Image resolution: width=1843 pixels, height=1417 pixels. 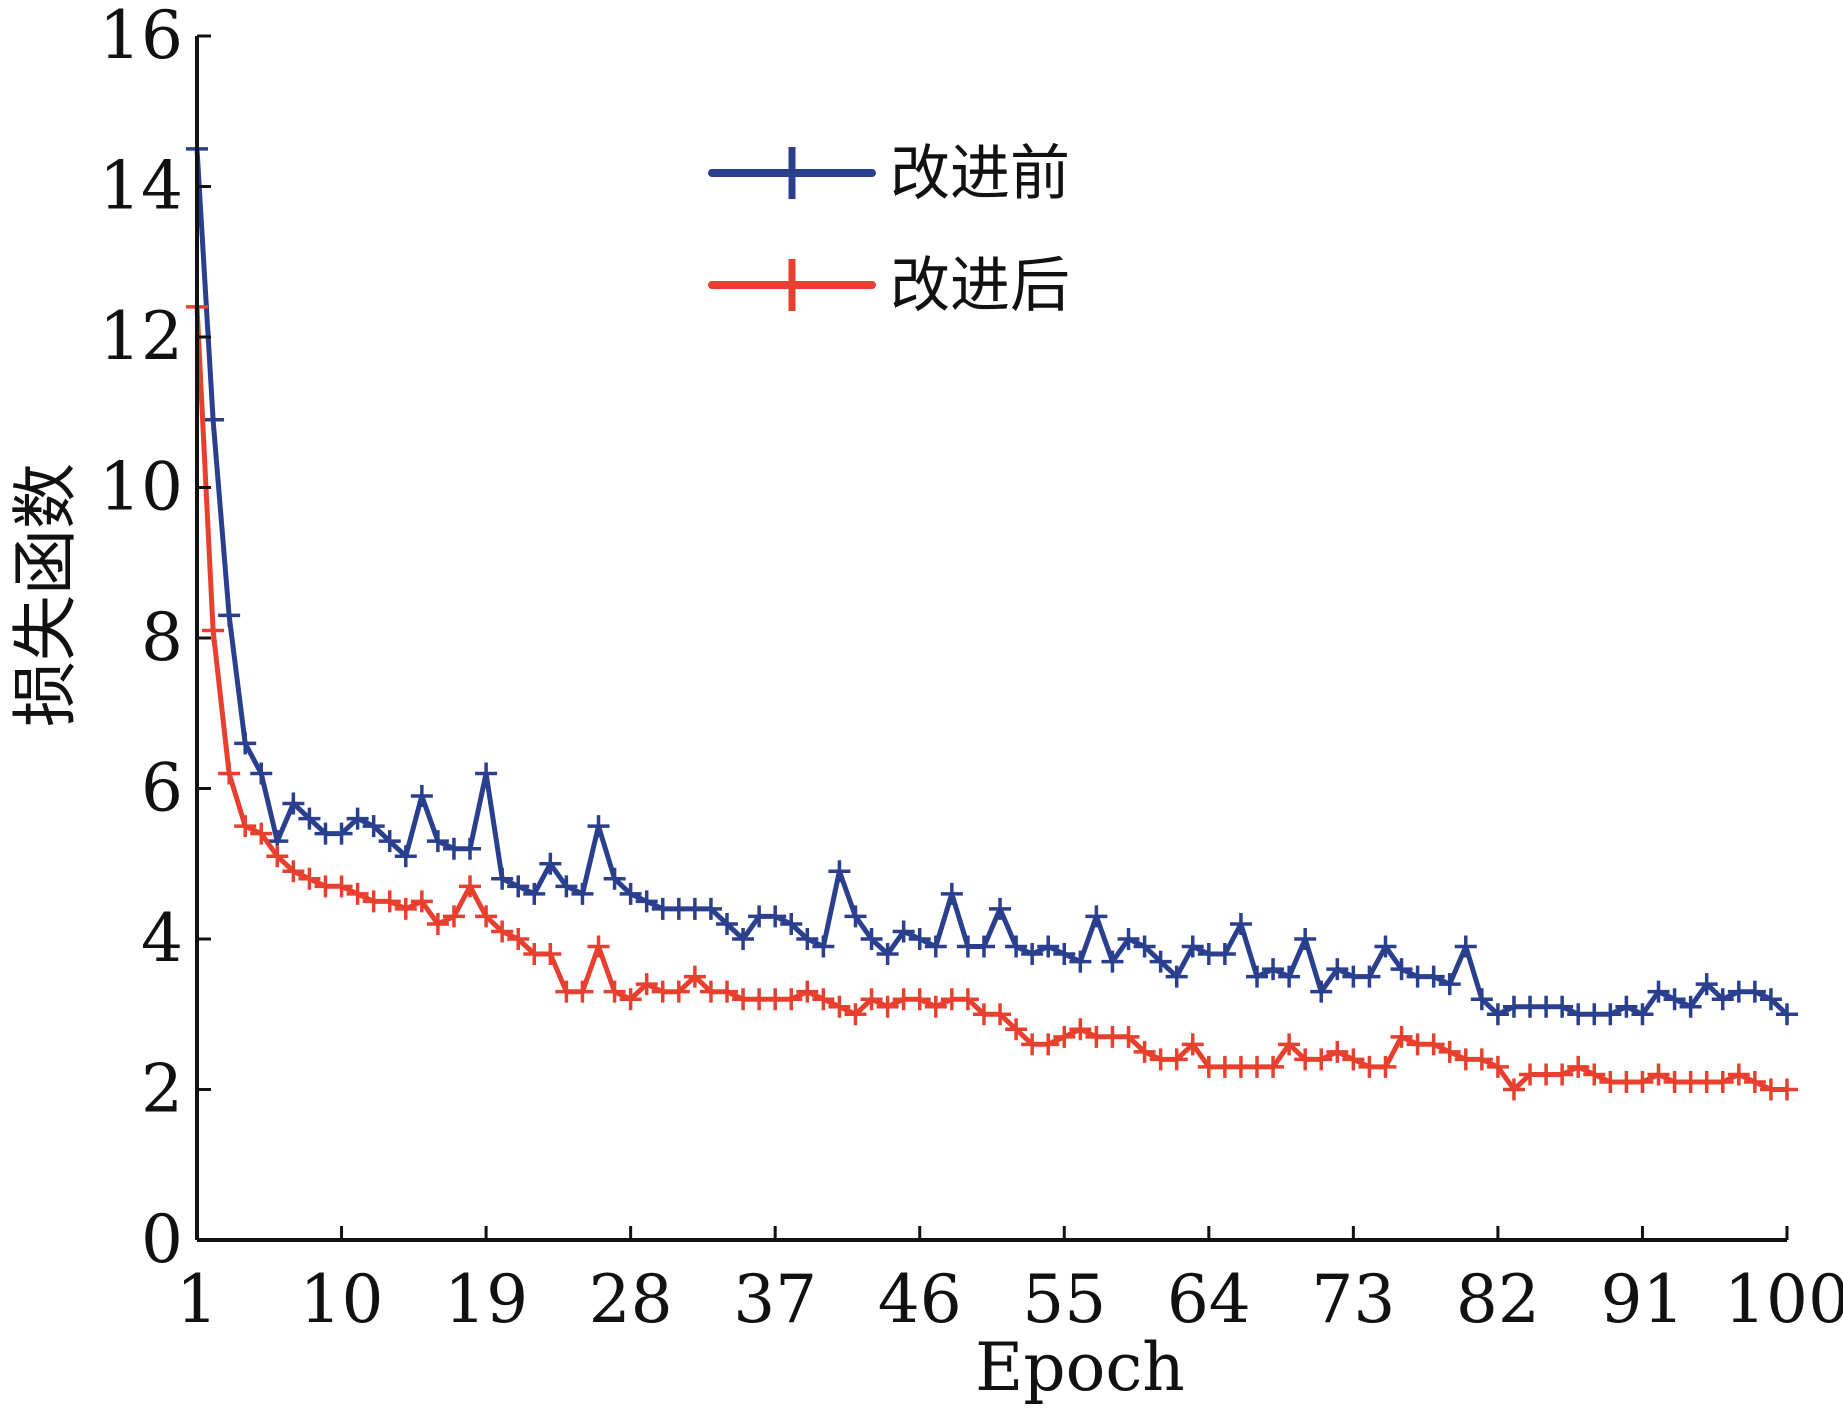 I want to click on x-tick-label: 28, so click(x=631, y=1299).